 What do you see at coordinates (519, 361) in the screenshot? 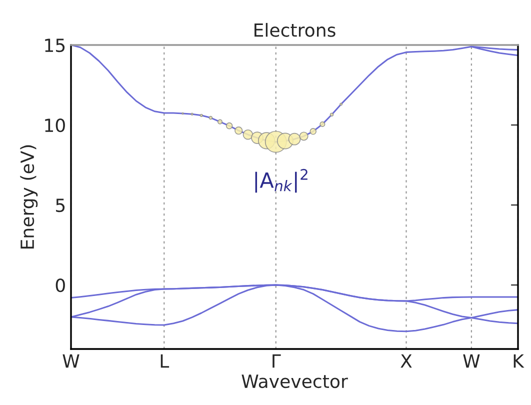
I see `x-tick-label: K` at bounding box center [519, 361].